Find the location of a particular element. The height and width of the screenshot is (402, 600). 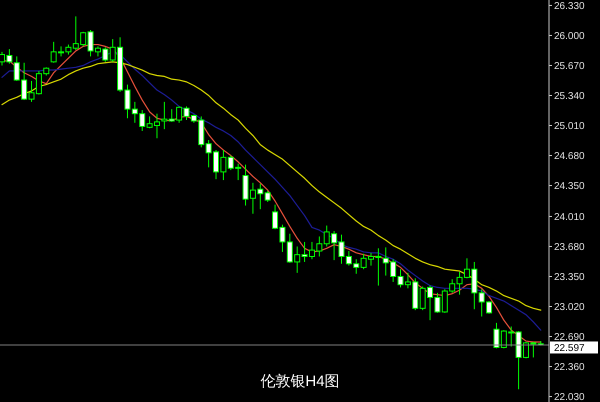

y-tick-label: 24.010 is located at coordinates (570, 217).